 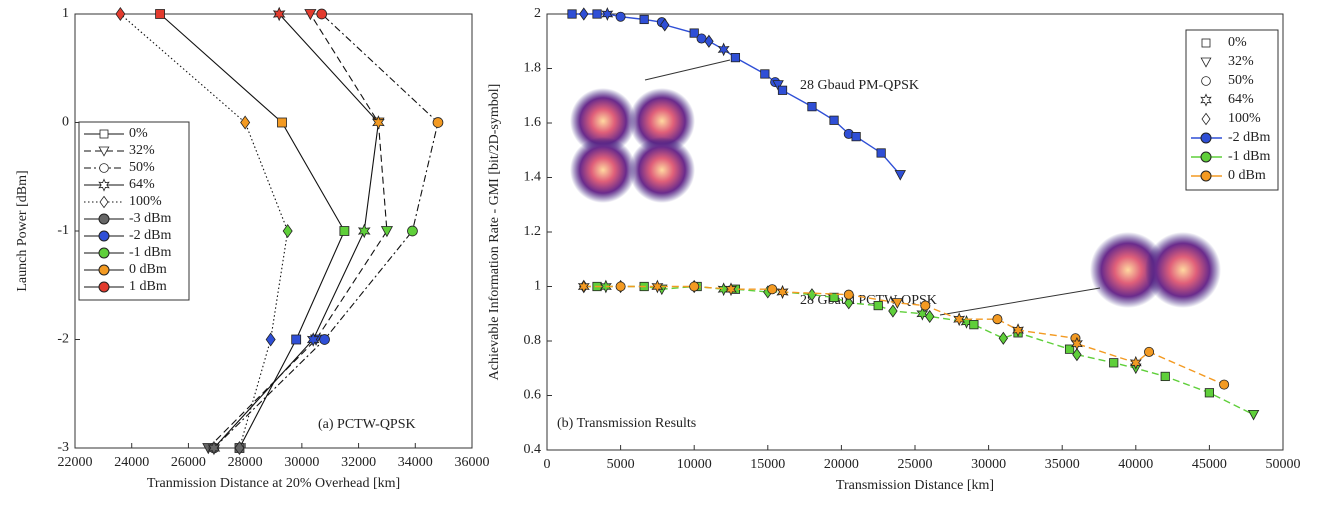 What do you see at coordinates (650, 131) in the screenshot?
I see `constellation-pm-qpsk` at bounding box center [650, 131].